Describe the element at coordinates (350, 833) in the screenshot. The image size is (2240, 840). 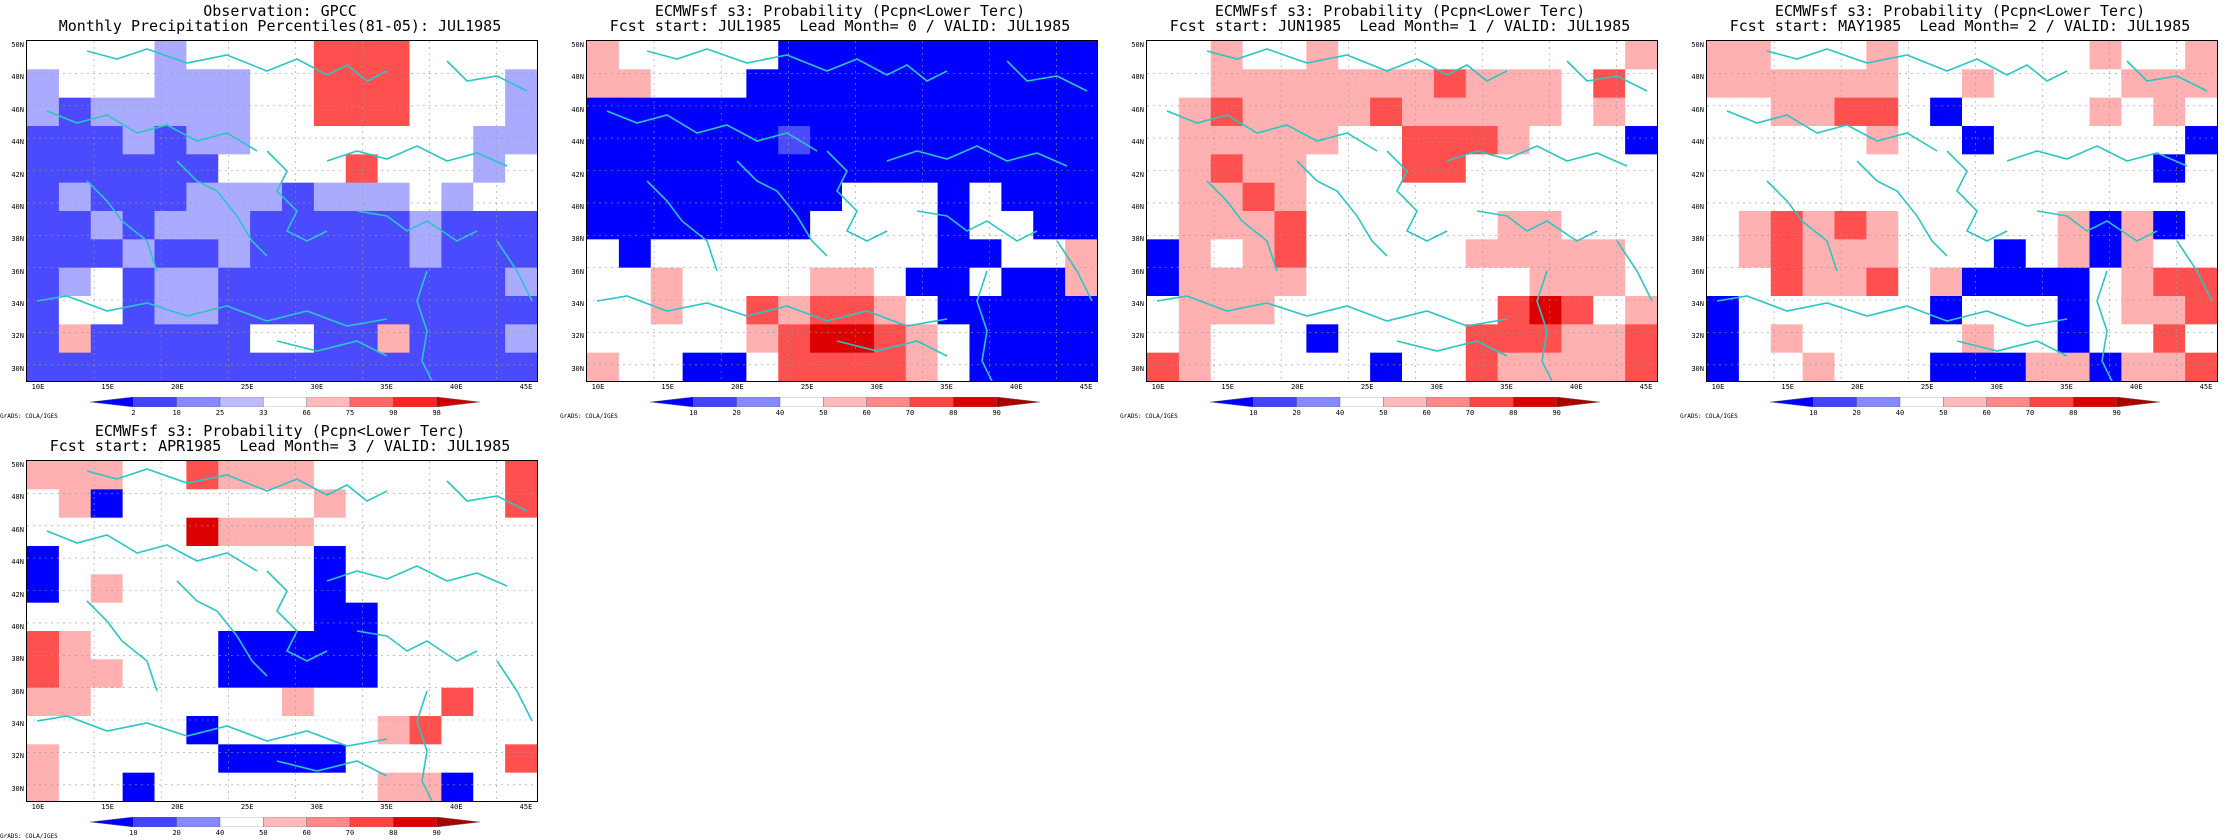
I see `colorbar-label: 70` at that location.